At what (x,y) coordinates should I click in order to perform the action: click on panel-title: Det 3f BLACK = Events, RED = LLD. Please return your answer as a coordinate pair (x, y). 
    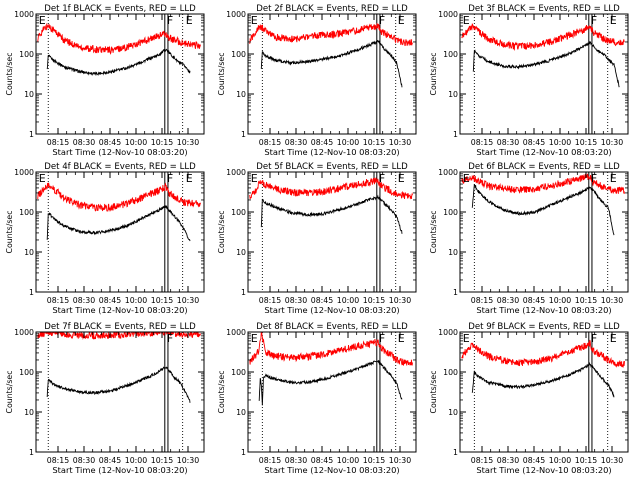
    Looking at the image, I should click on (544, 9).